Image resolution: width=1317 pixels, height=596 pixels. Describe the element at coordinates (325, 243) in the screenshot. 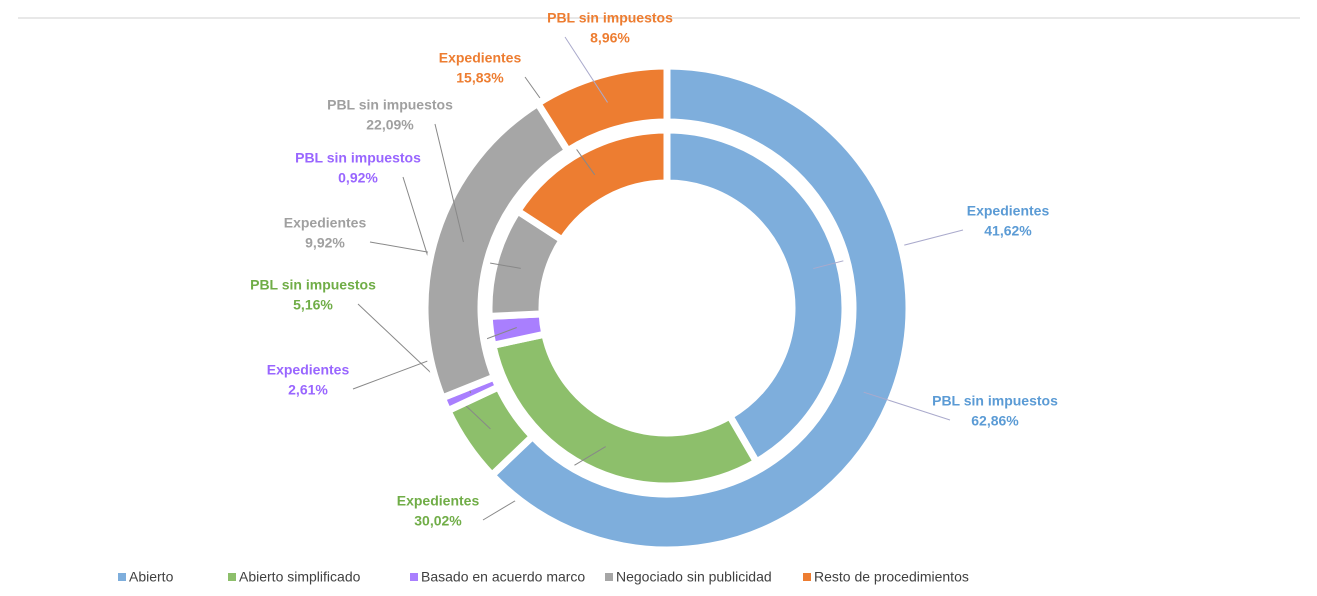

I see `data-label: 9,92%` at that location.